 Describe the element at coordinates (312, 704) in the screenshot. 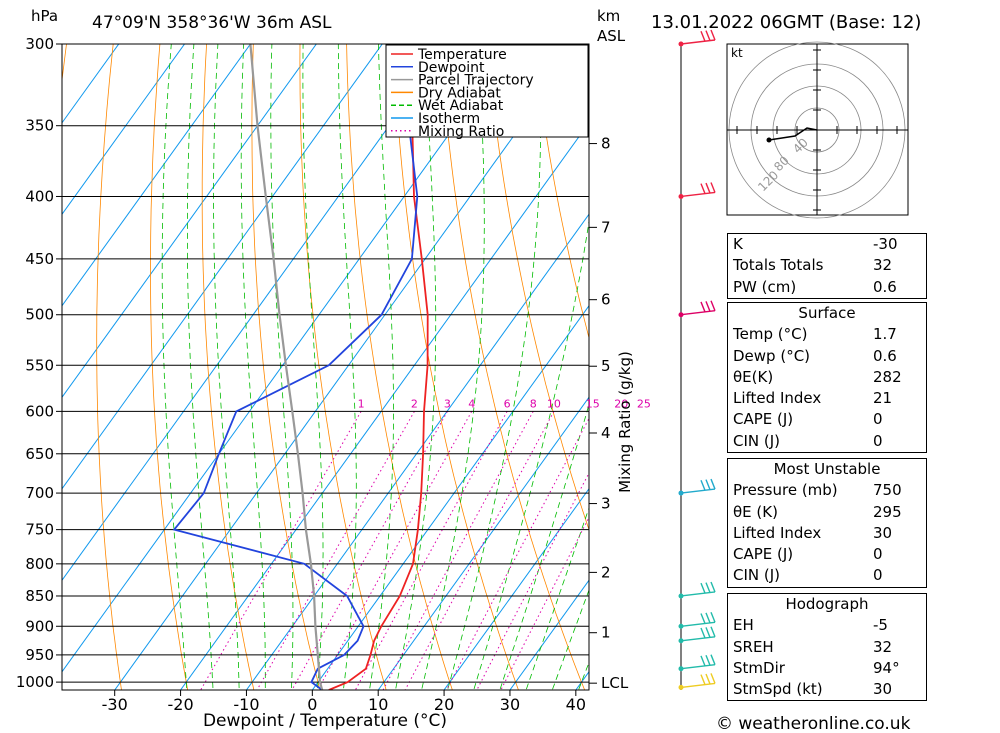

I see `temperature-tick-label: 0` at that location.